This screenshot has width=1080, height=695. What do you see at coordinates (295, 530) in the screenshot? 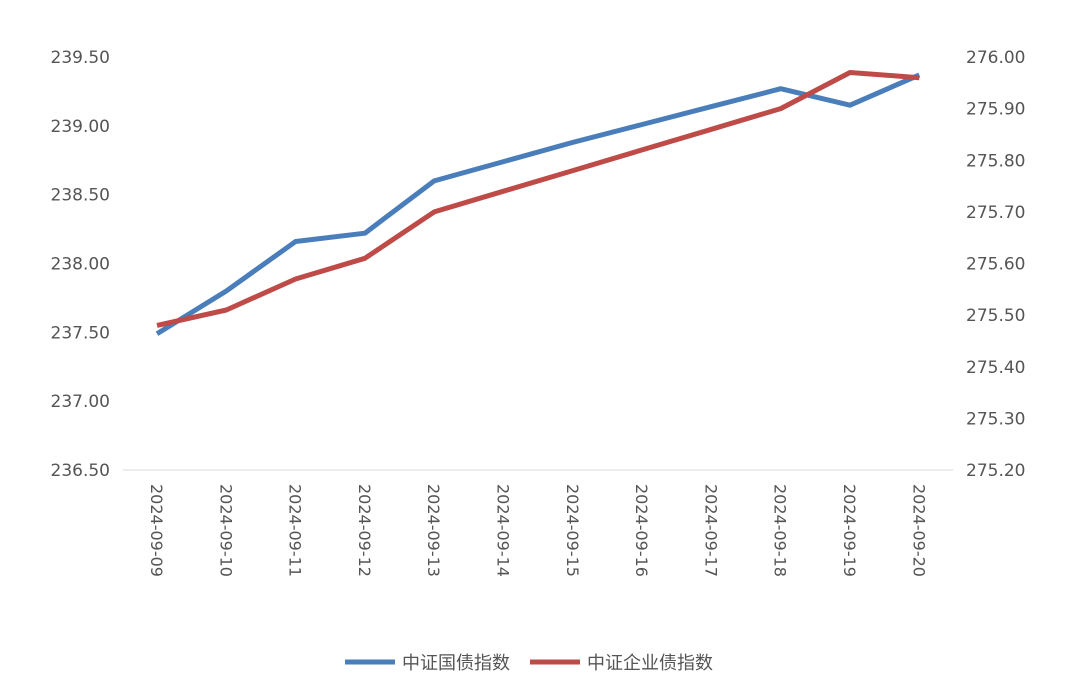
I see `x-tick-label: 2024-09-11` at bounding box center [295, 530].